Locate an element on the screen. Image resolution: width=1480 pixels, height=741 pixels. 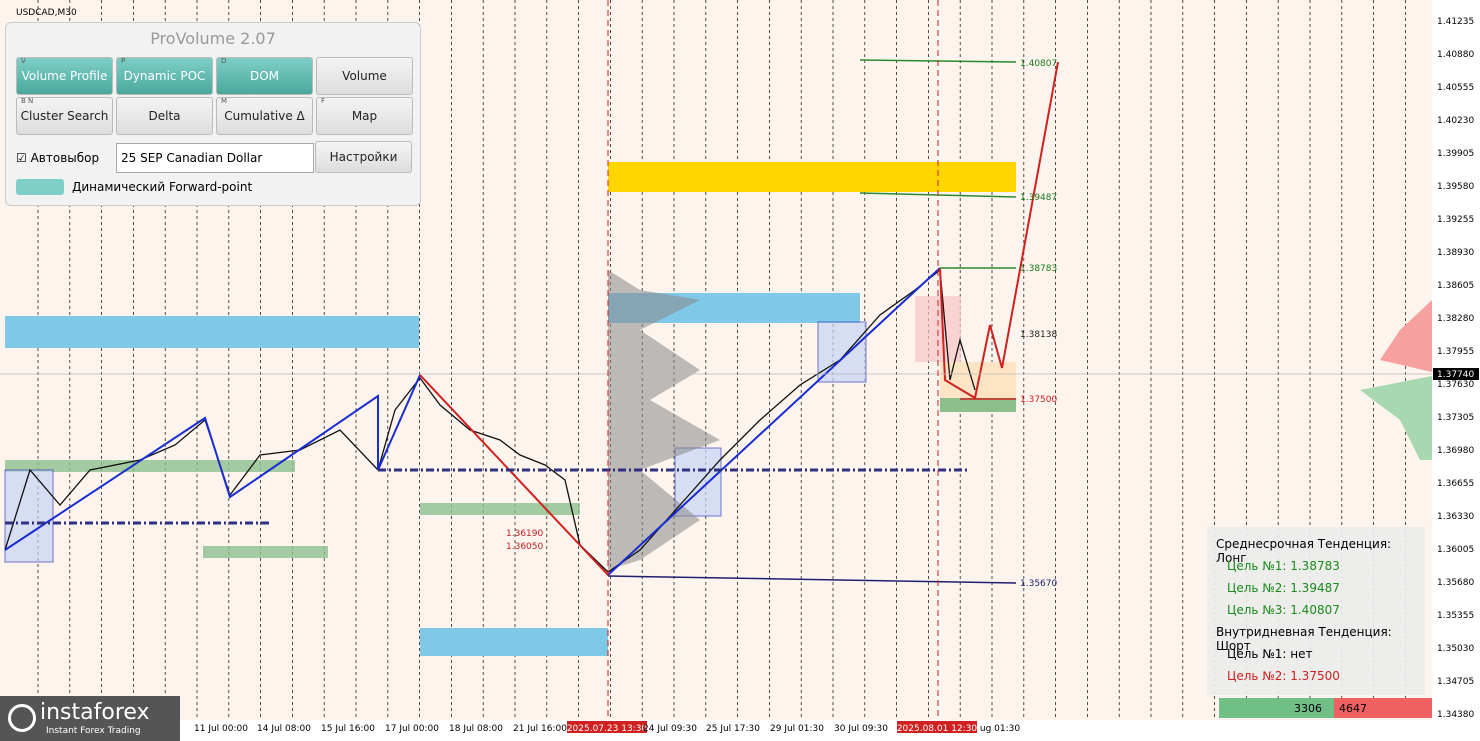
price-label: 1.35680 is located at coordinates (1455, 583).